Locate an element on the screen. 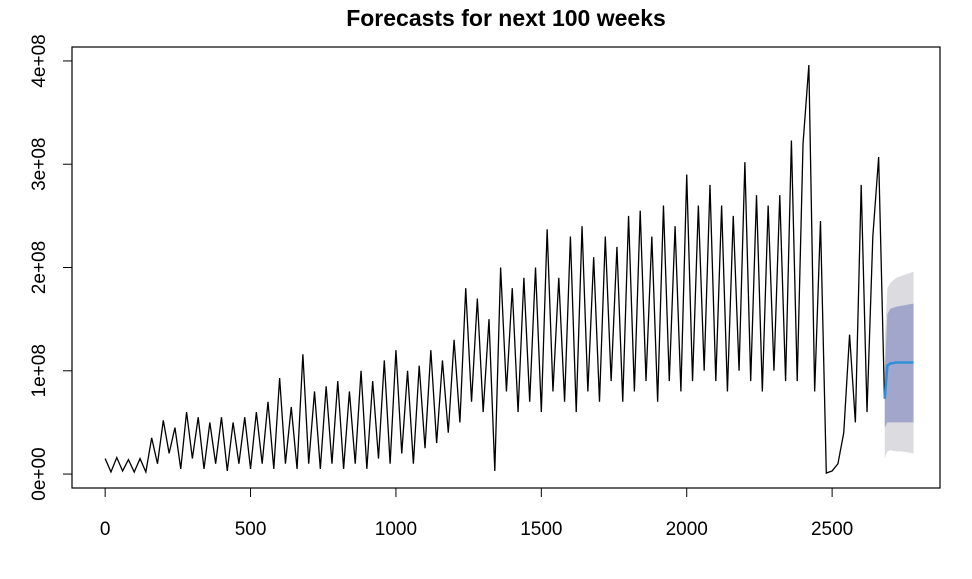 This screenshot has height=579, width=972. y-tick-label: 2e+08 is located at coordinates (39, 267).